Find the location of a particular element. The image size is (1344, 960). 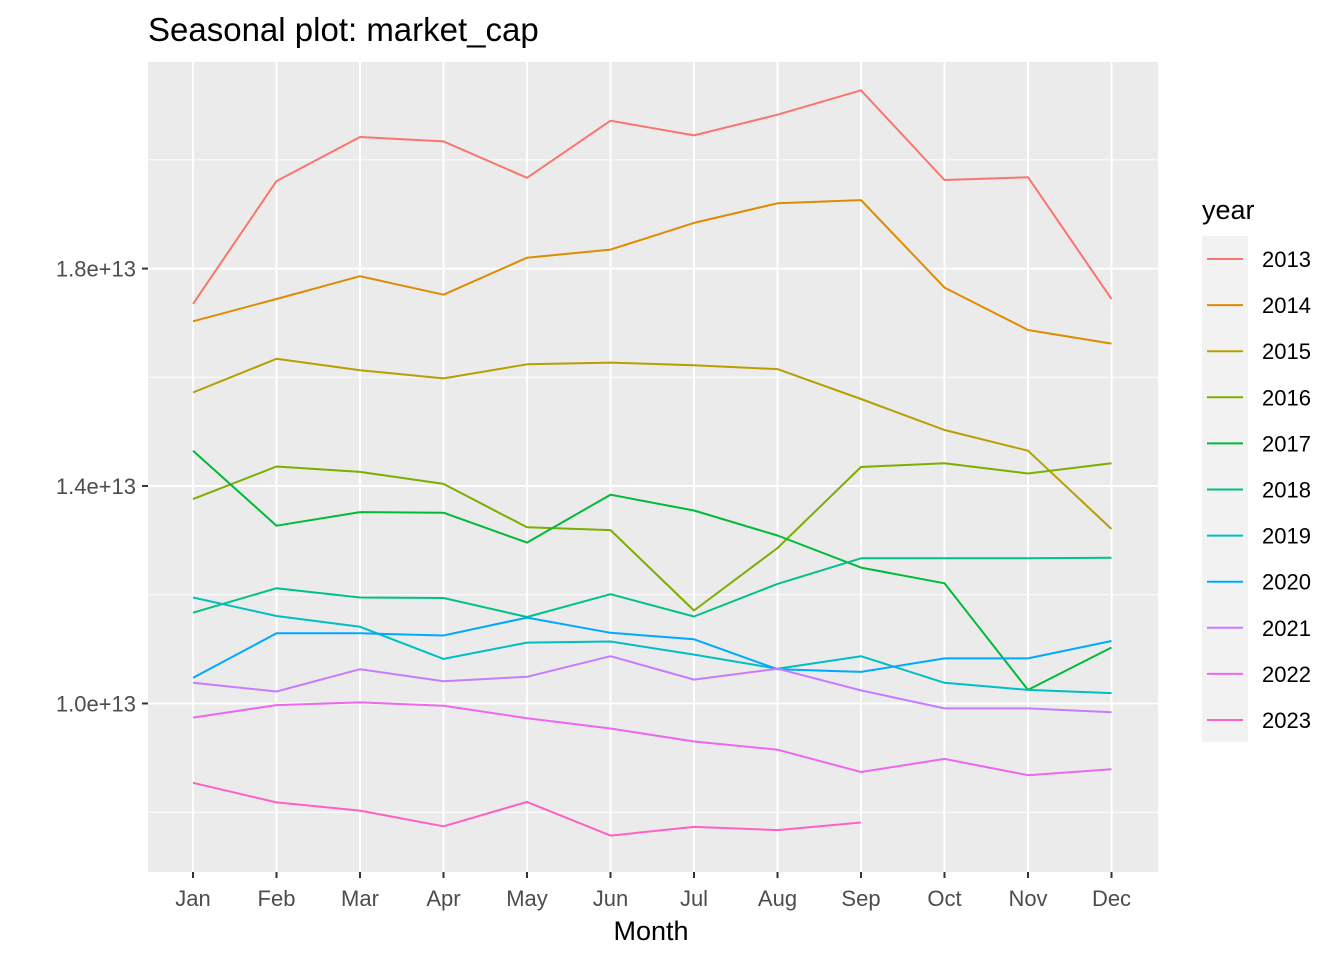

x-tick-label: Nov is located at coordinates (1027, 898).